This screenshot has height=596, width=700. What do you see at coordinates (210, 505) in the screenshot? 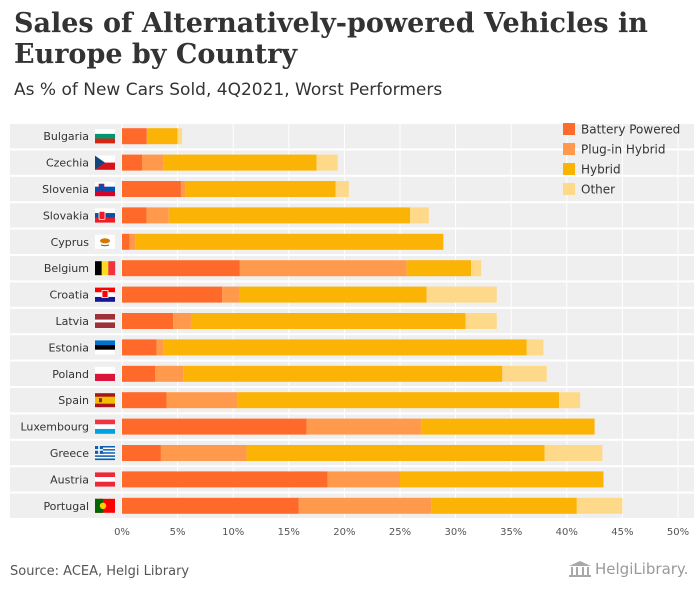
I see `bar-portugal-battery-powered` at bounding box center [210, 505].